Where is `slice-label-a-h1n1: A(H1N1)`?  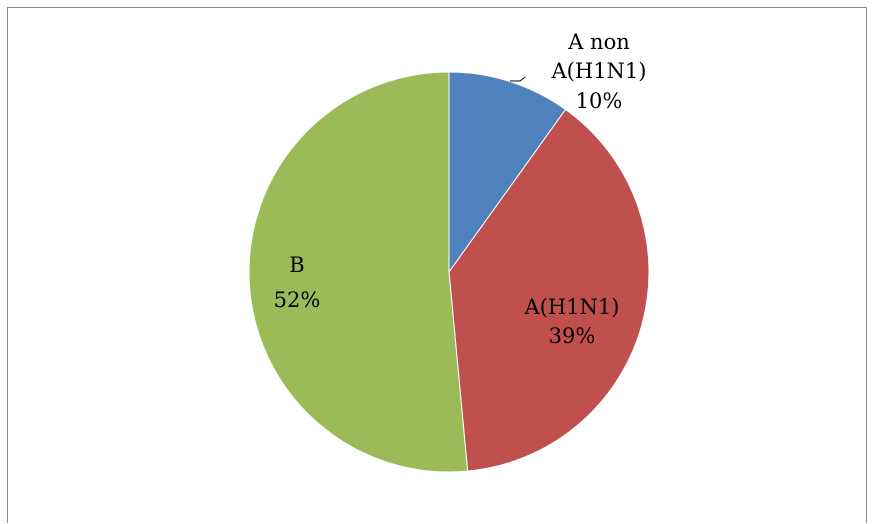
slice-label-a-h1n1: A(H1N1) is located at coordinates (572, 307).